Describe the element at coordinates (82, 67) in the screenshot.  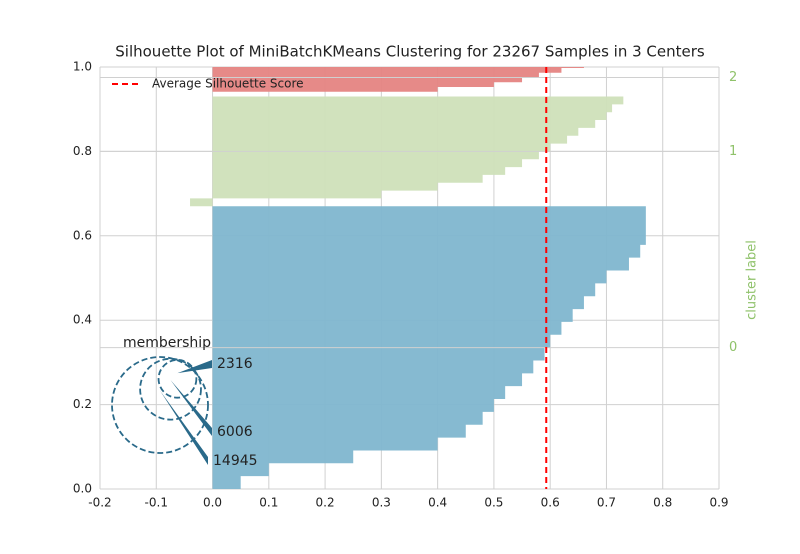
I see `y-tick-label: 1.0` at that location.